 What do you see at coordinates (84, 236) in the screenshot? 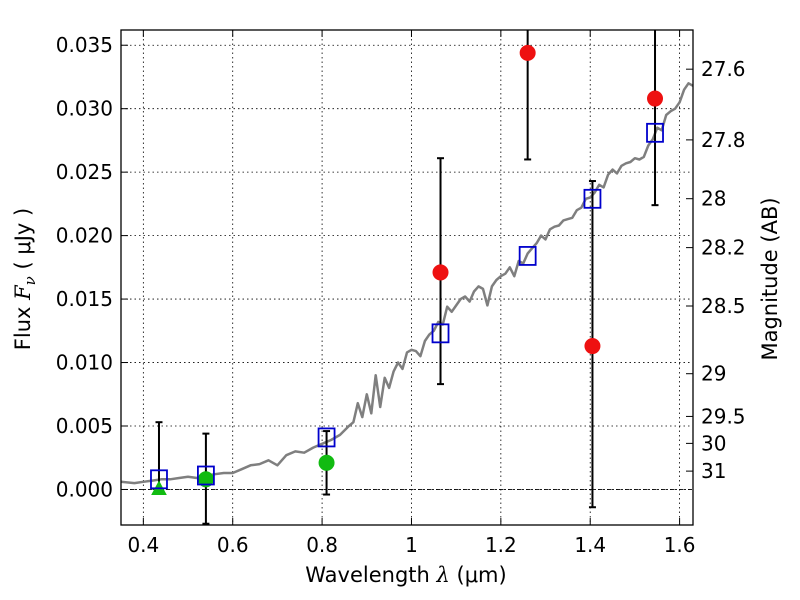
I see `y-tick-label: 0.020` at bounding box center [84, 236].